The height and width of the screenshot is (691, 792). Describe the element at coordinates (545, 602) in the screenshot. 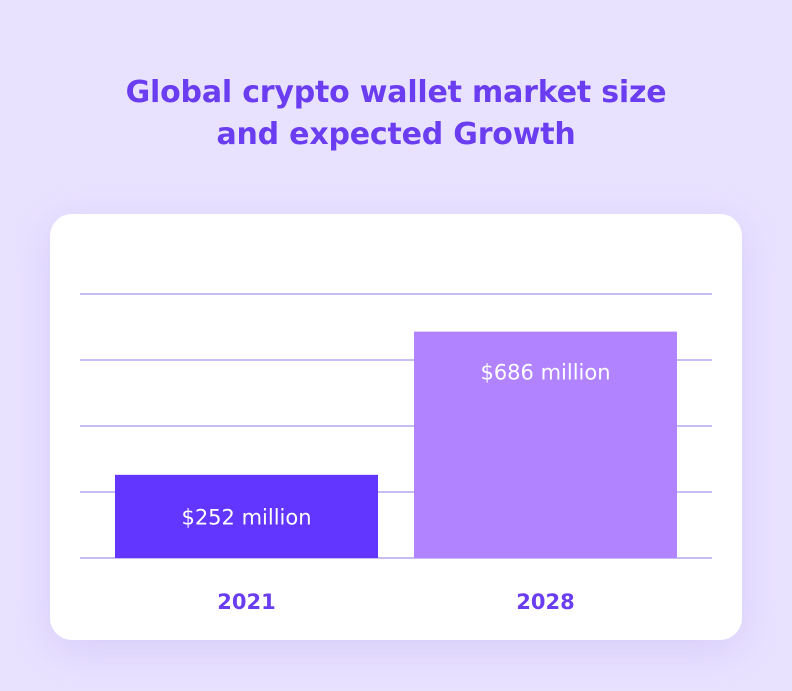

I see `category-label-2028: 2028` at that location.